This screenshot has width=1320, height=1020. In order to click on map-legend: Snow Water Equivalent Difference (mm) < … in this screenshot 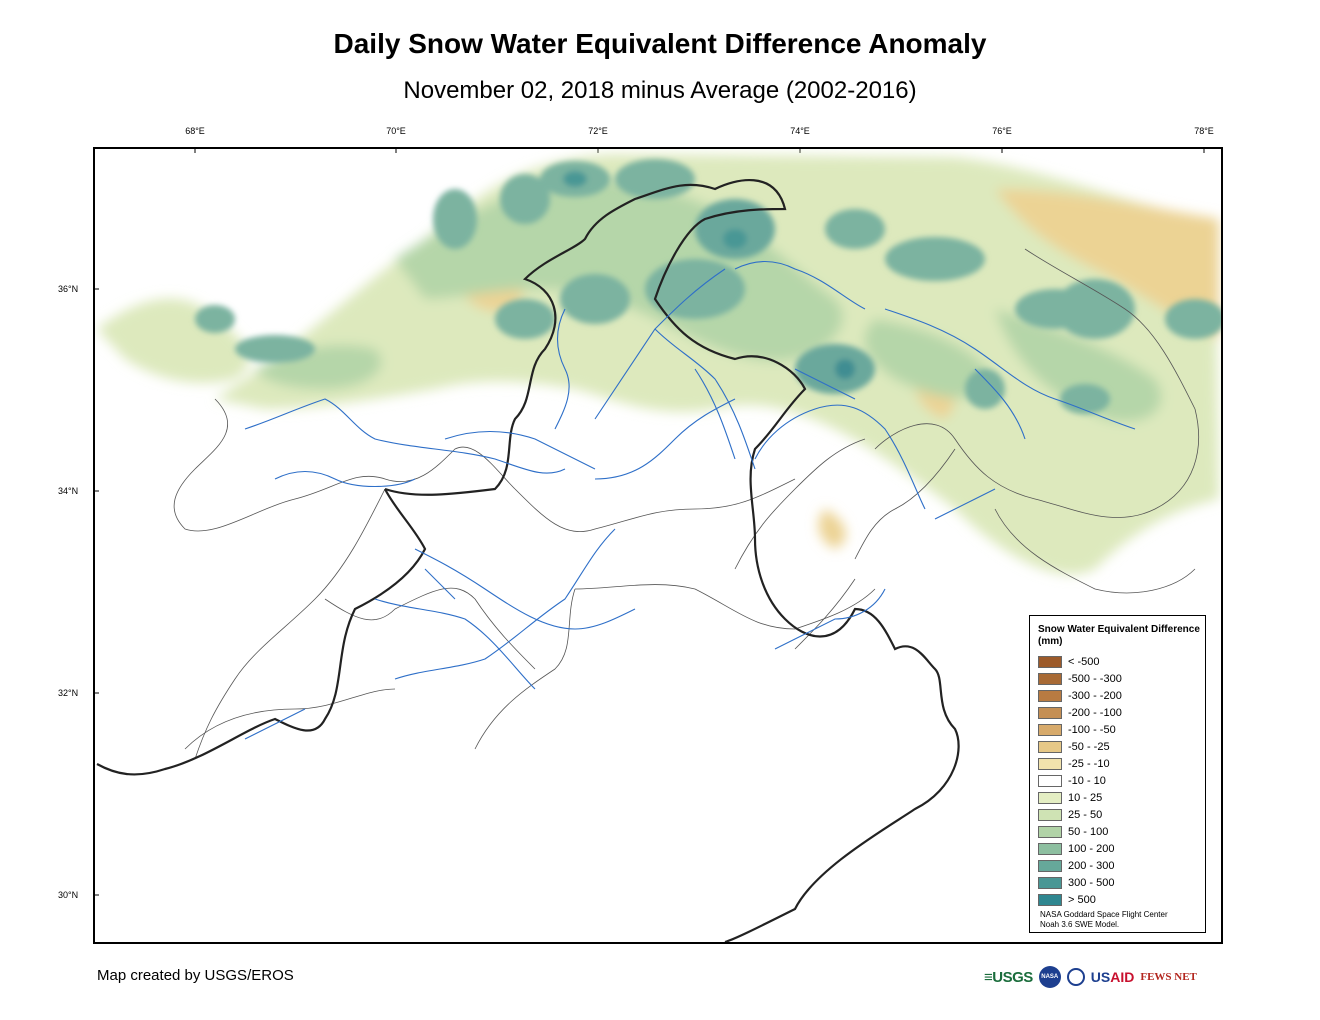, I will do `click(1117, 774)`.